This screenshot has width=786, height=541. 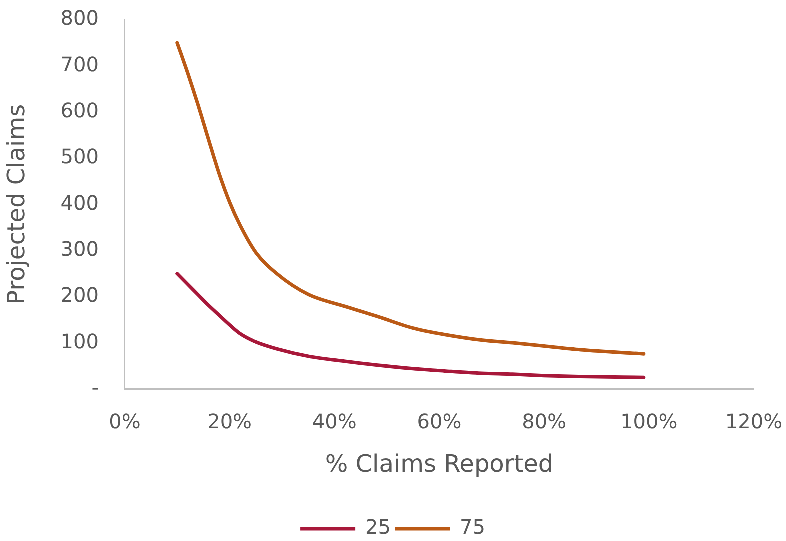 I want to click on x-tick-label: 120%, so click(x=754, y=421).